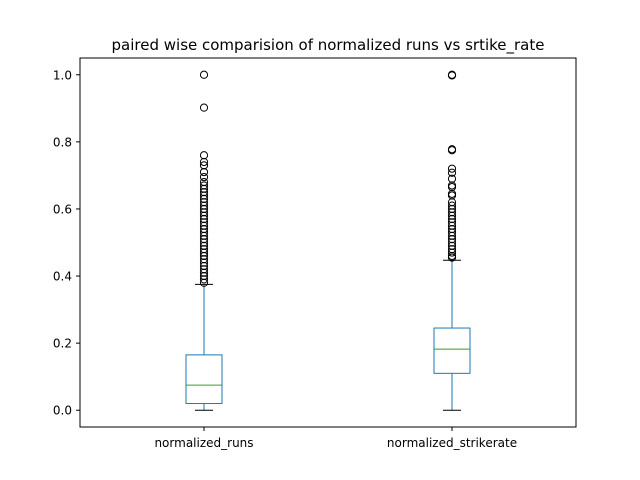 Image resolution: width=640 pixels, height=480 pixels. Describe the element at coordinates (62, 142) in the screenshot. I see `y-tick-label: 0.8` at that location.